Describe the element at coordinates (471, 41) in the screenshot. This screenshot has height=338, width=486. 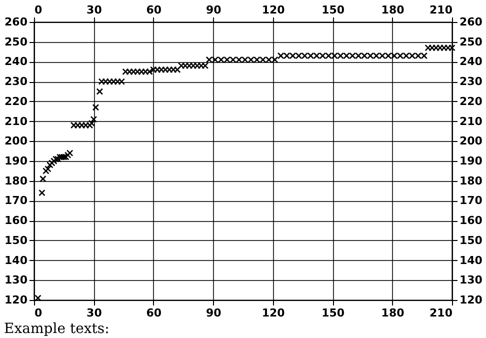
I see `y2-tick-label: 250` at that location.